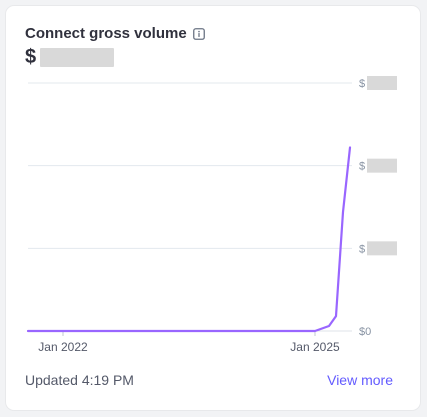 The width and height of the screenshot is (427, 417). What do you see at coordinates (79, 380) in the screenshot?
I see `updated-timestamp: Updated 4:19 PM` at bounding box center [79, 380].